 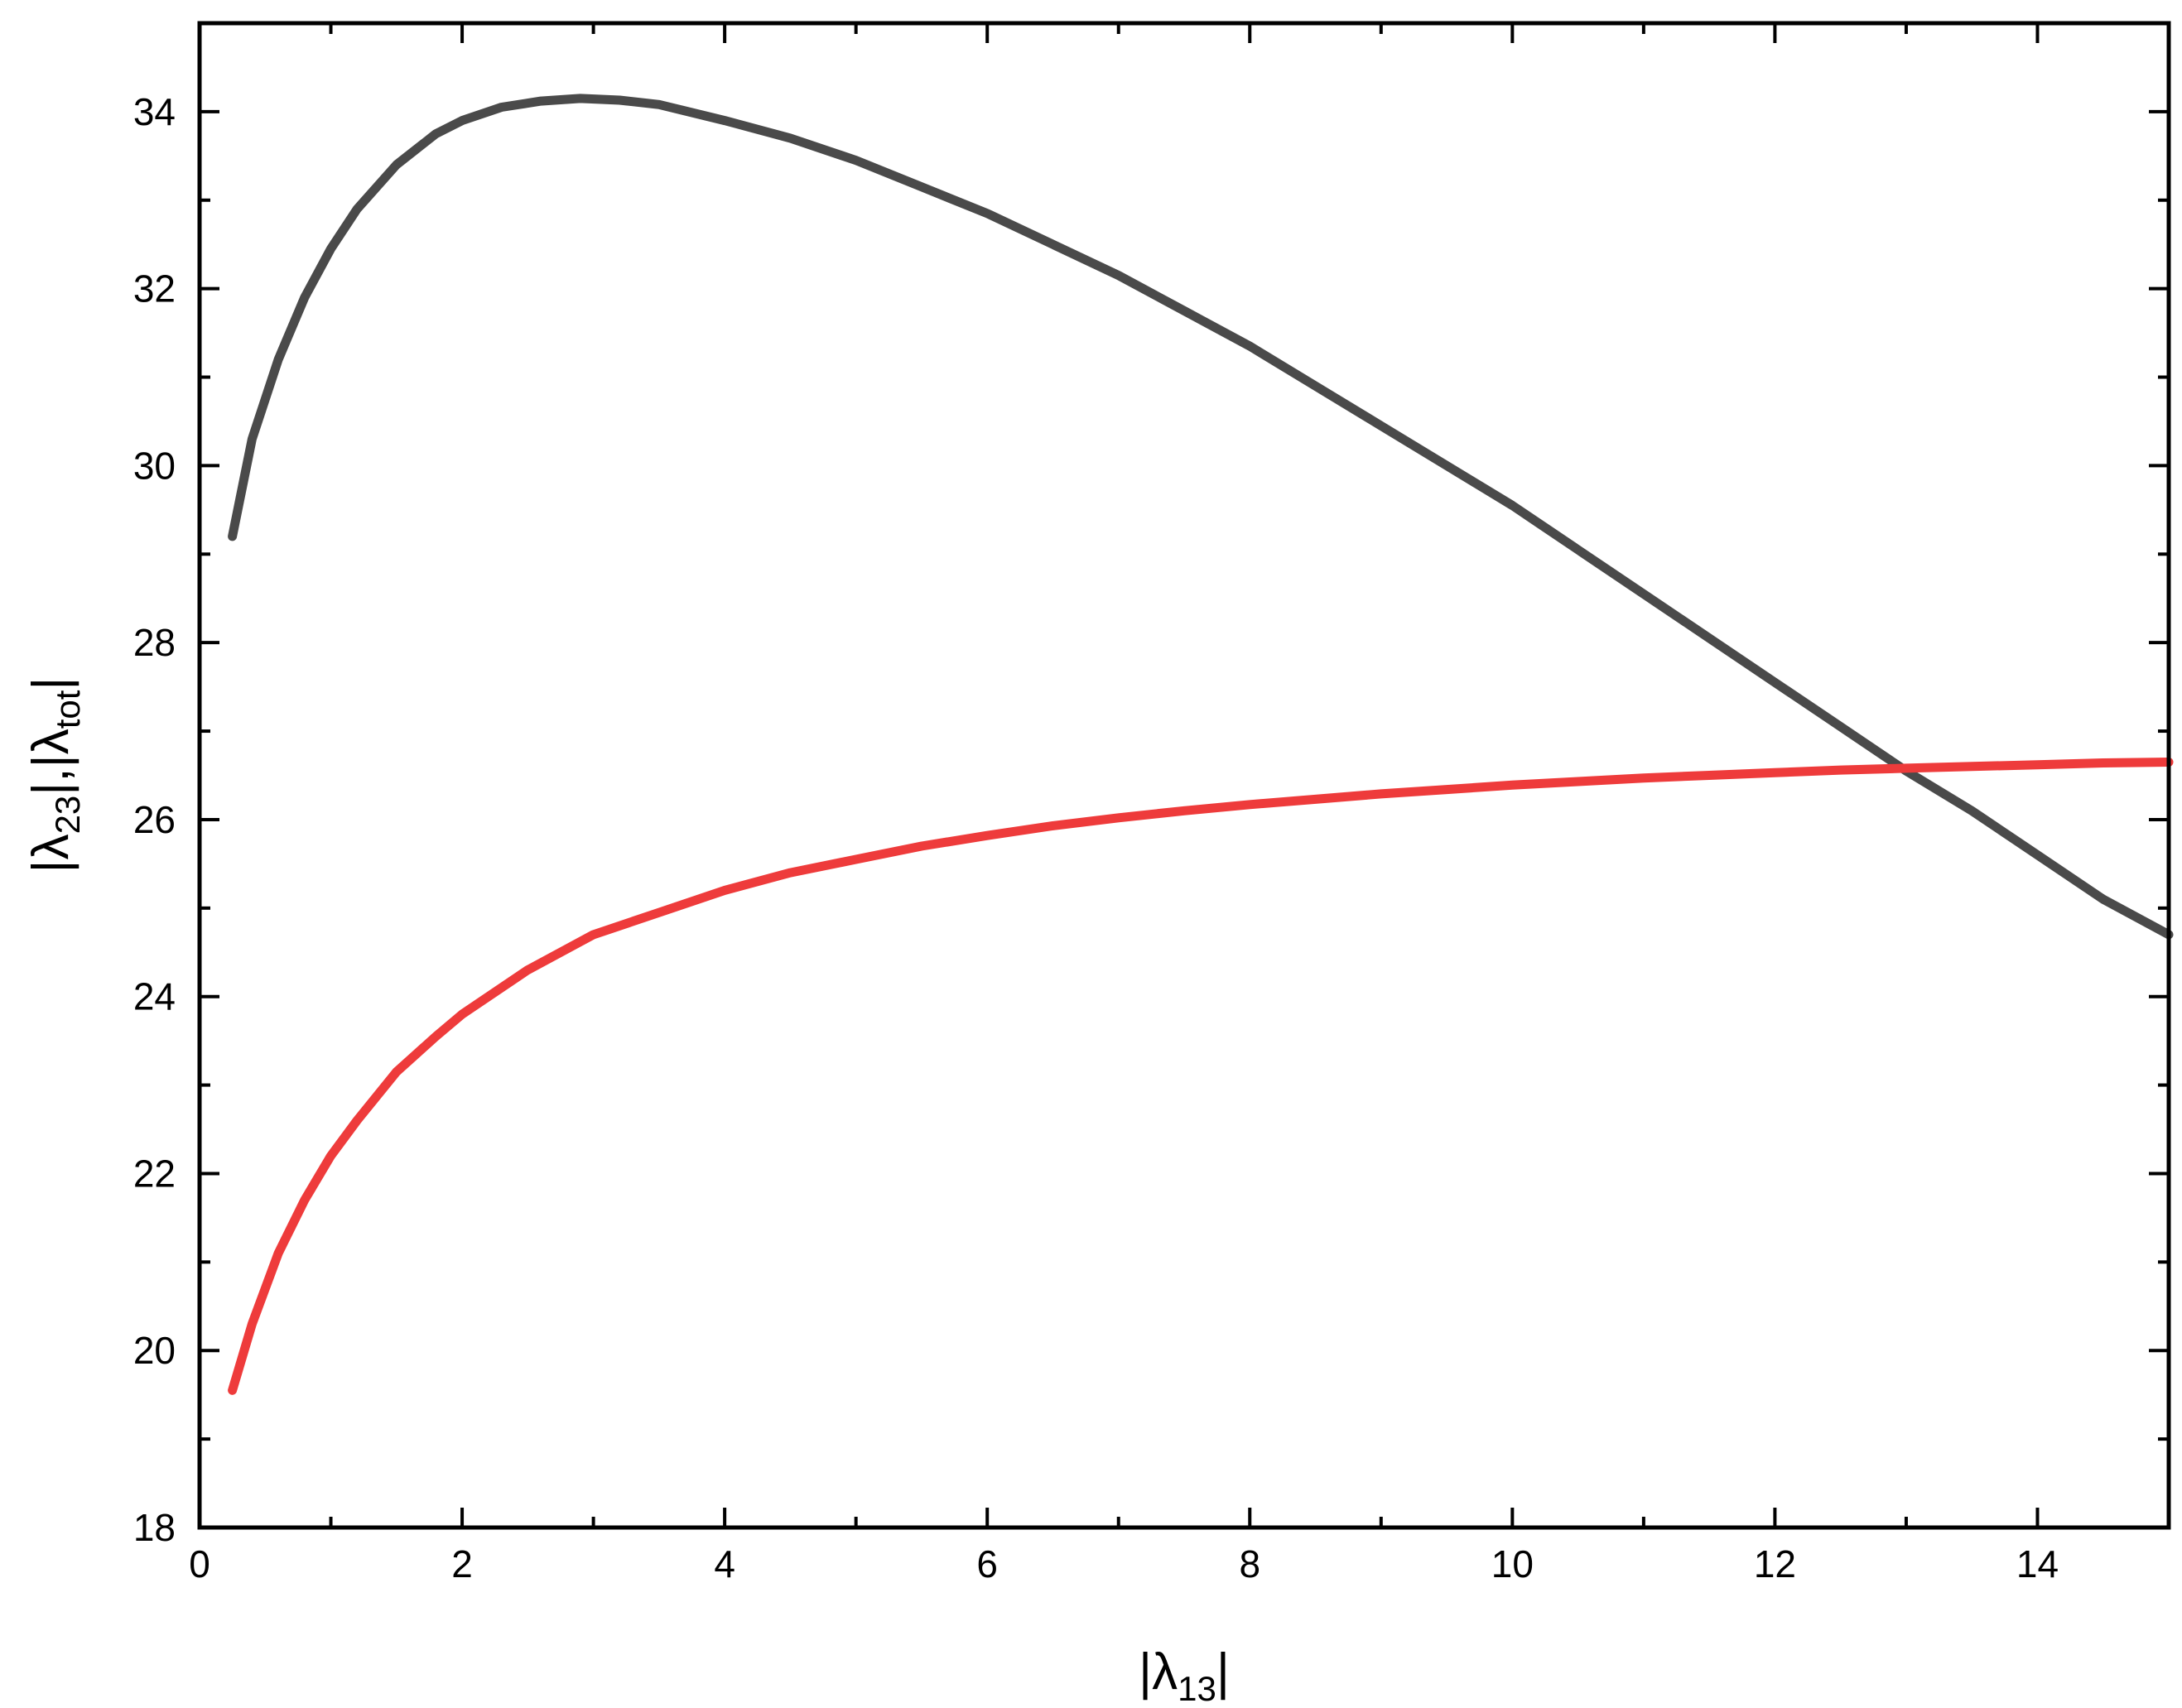 What do you see at coordinates (199, 1563) in the screenshot?
I see `x-tick-label: 0` at bounding box center [199, 1563].